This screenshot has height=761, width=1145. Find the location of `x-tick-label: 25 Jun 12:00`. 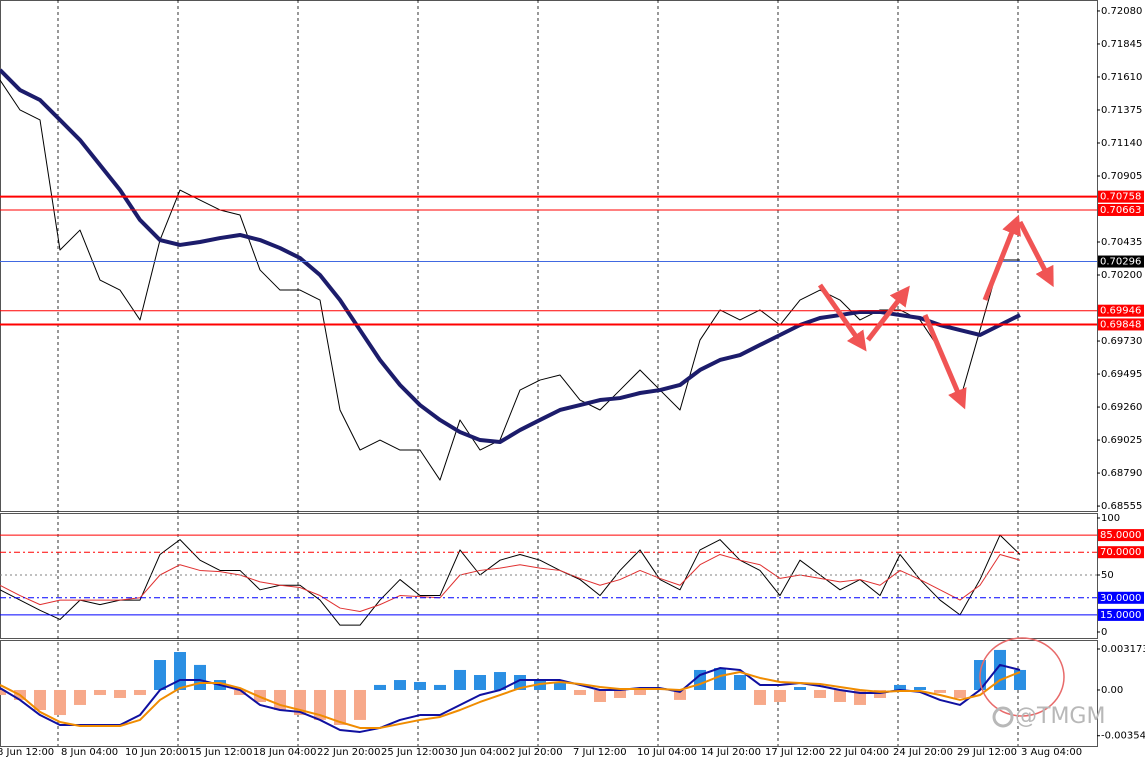

x-tick-label: 25 Jun 12:00 is located at coordinates (413, 752).